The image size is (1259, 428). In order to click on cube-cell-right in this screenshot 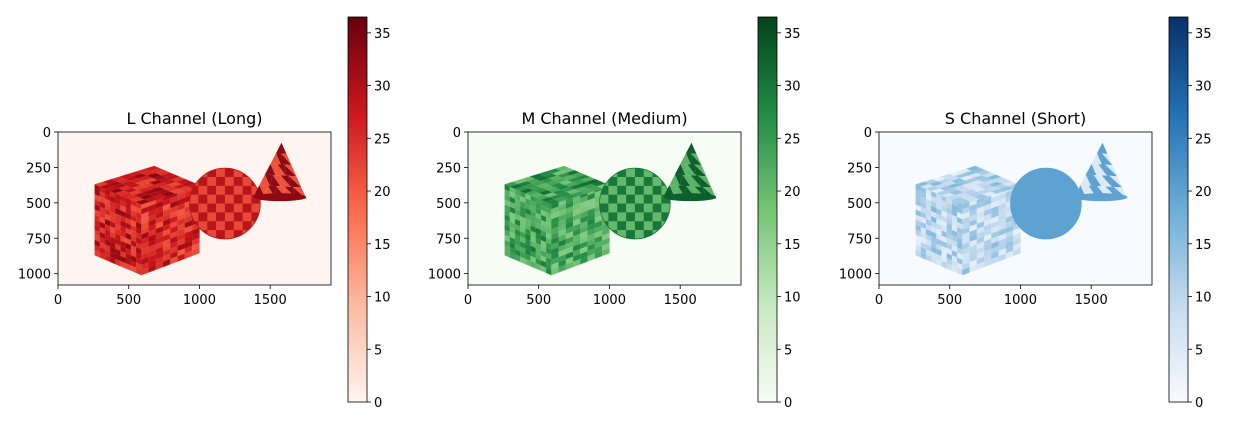, I will do `click(1017, 252)`.